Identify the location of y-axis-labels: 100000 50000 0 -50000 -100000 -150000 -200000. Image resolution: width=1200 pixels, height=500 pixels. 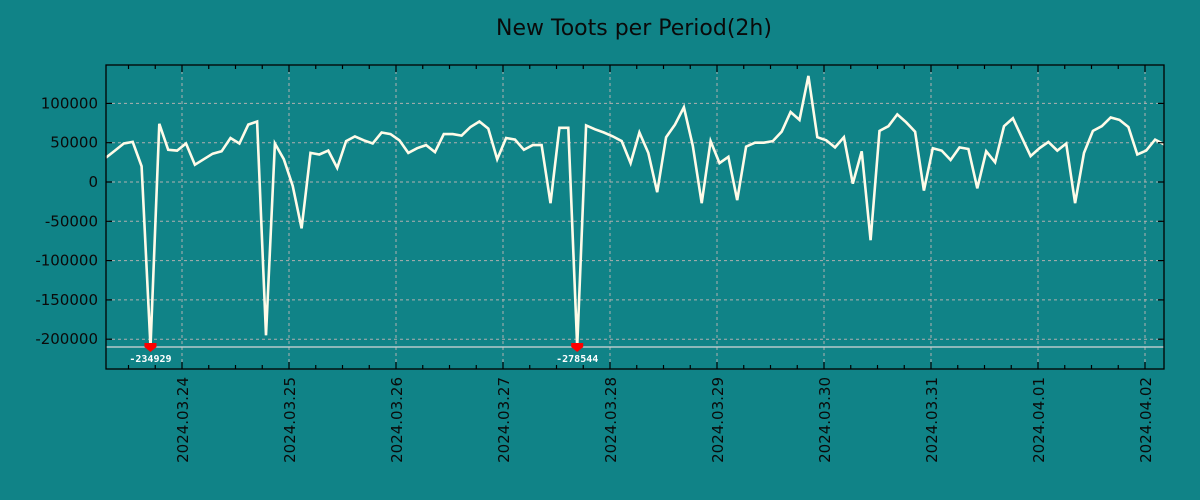
(66, 221).